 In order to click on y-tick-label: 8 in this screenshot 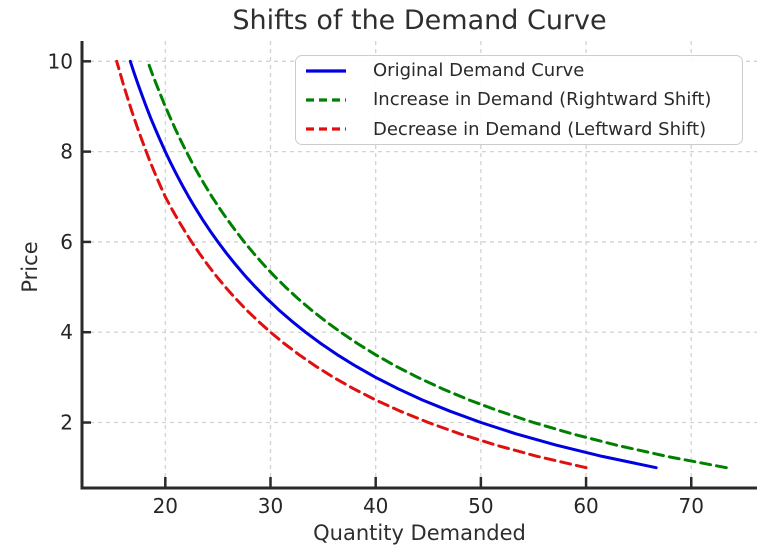, I will do `click(66, 152)`.